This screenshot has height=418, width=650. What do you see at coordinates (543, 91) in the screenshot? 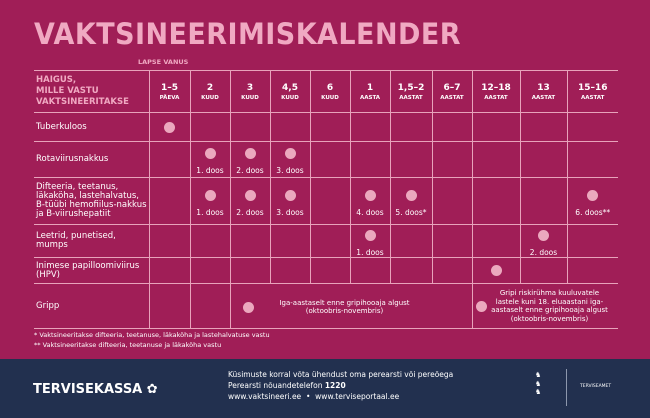
I see `age-header: 13 AASTAT` at bounding box center [543, 91].